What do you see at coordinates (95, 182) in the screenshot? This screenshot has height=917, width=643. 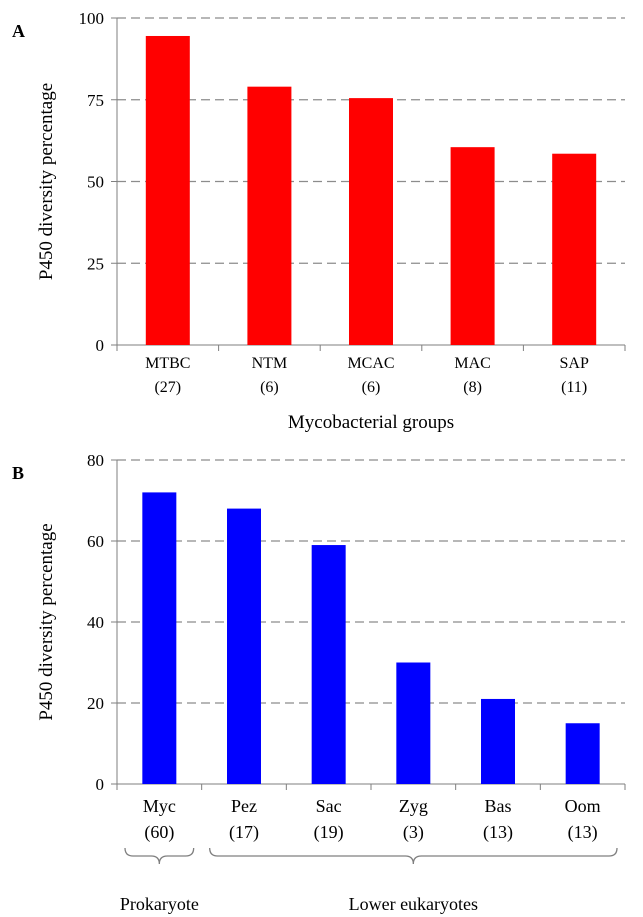 I see `y-tick-label: 50` at bounding box center [95, 182].